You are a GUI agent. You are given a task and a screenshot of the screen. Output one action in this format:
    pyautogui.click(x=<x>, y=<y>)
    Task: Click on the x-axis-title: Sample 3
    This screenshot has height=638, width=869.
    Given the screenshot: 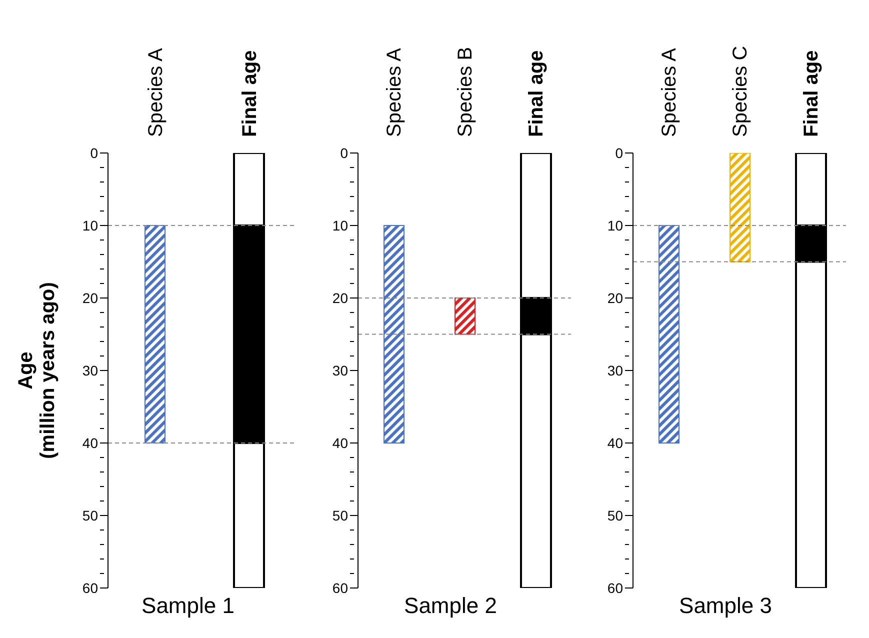 What is the action you would take?
    pyautogui.click(x=725, y=605)
    